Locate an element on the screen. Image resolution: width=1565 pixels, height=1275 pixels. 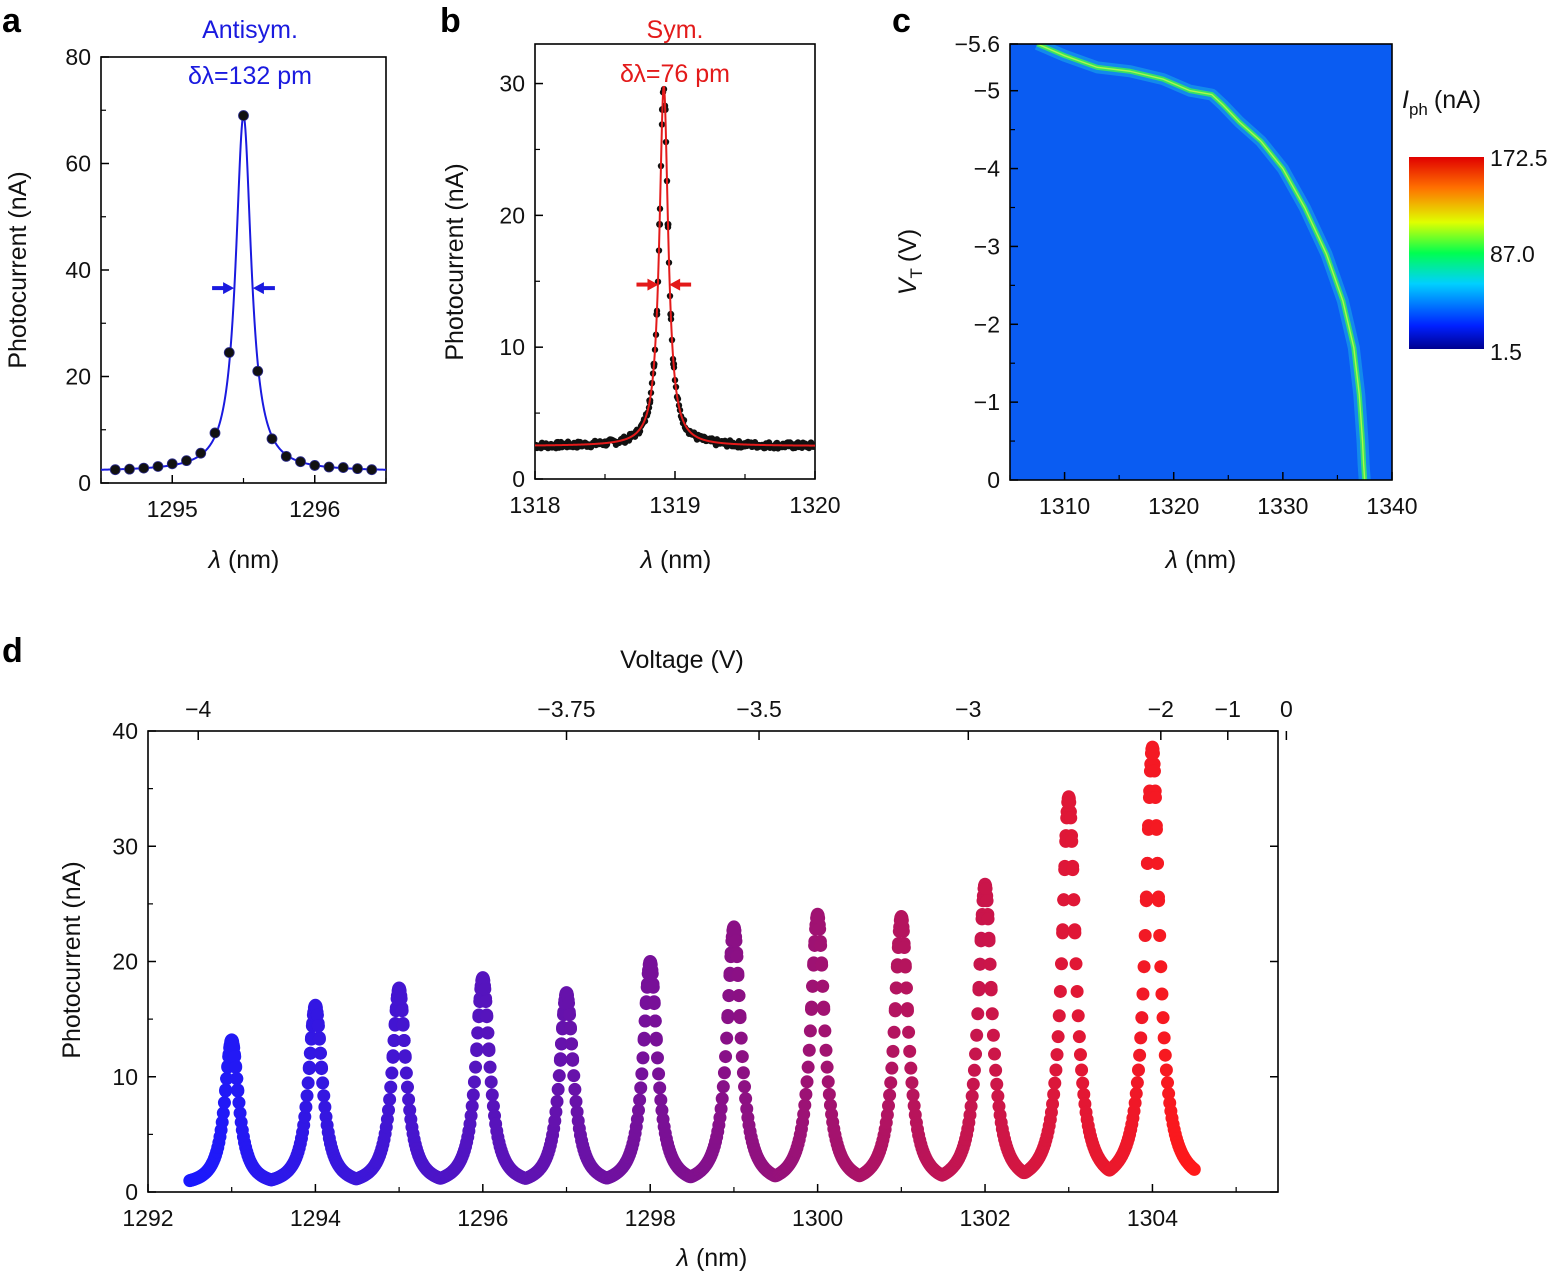
colorbar-label: Iph (nA) is located at coordinates (1441, 102).